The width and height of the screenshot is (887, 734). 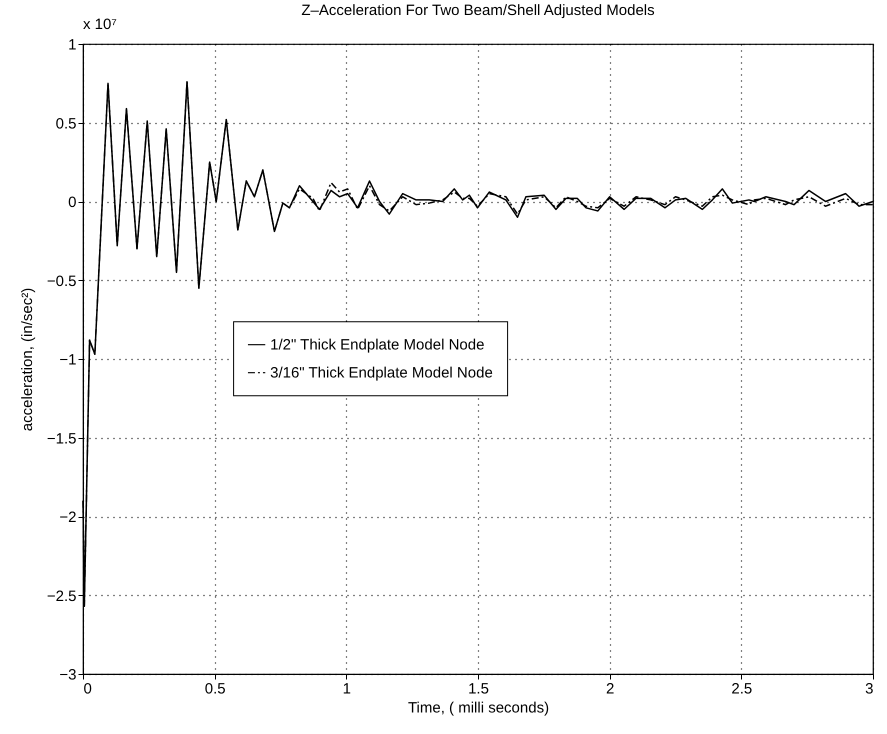 What do you see at coordinates (478, 689) in the screenshot?
I see `x-tick-label: 1.5` at bounding box center [478, 689].